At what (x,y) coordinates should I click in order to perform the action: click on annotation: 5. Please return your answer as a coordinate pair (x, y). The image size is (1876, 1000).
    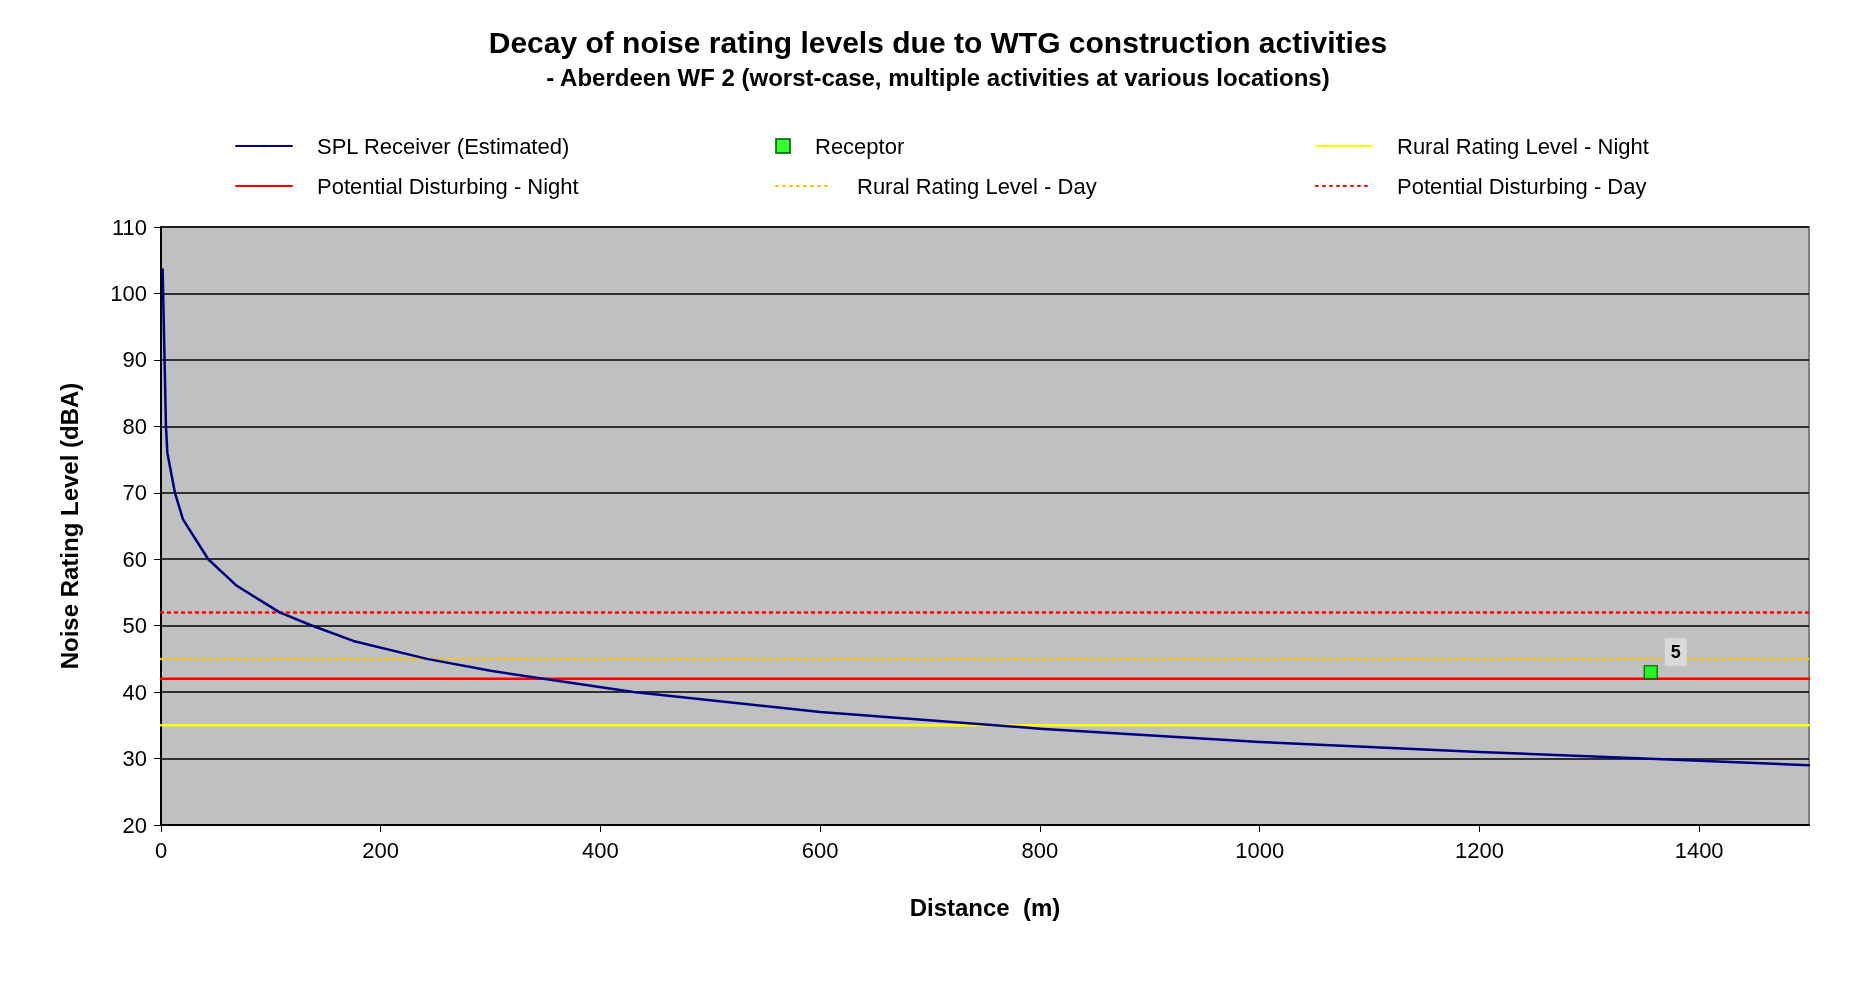
    Looking at the image, I should click on (1675, 652).